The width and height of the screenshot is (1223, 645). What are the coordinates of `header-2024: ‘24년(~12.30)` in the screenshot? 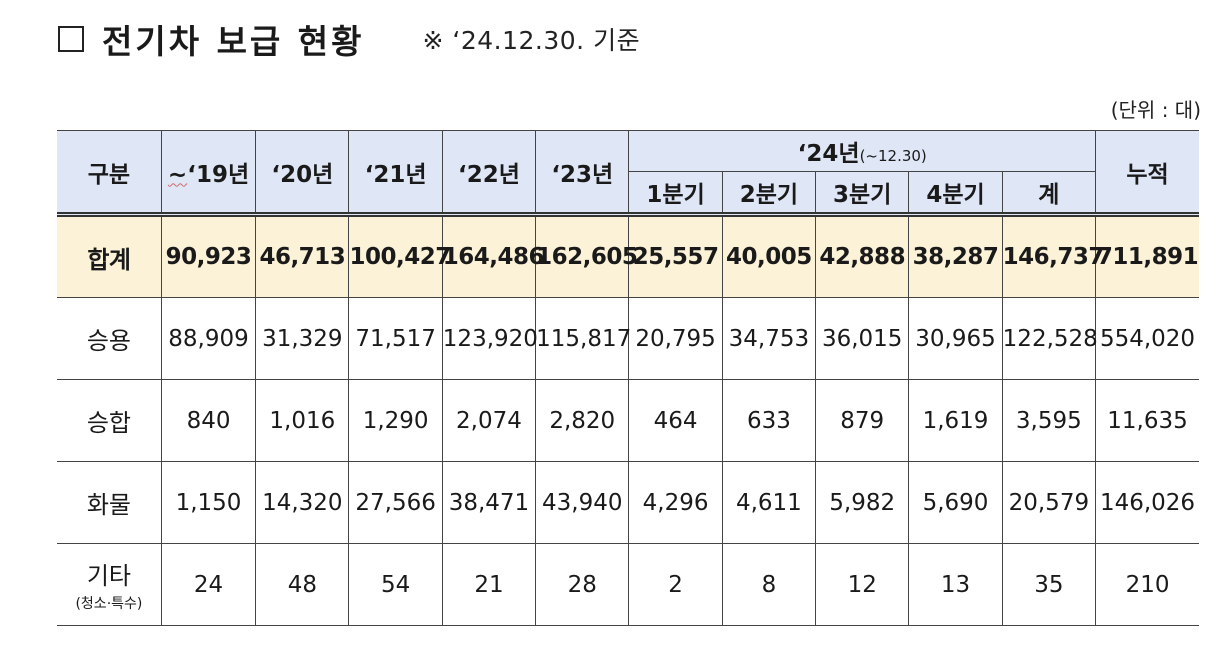 It's located at (862, 151).